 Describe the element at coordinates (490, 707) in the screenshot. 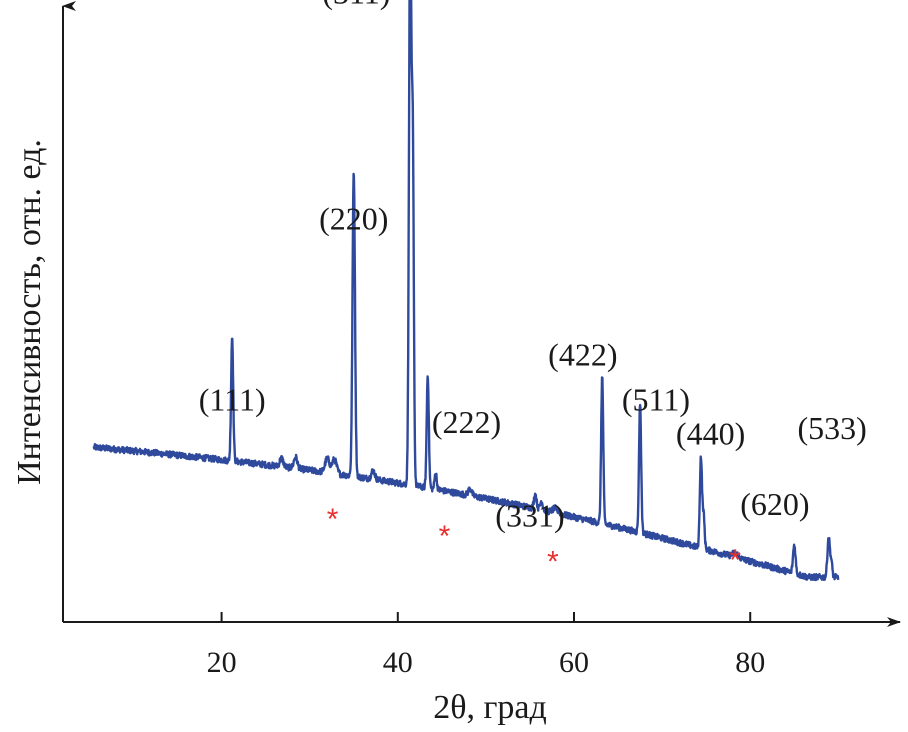

I see `x-axis-title: 2θ, град` at that location.